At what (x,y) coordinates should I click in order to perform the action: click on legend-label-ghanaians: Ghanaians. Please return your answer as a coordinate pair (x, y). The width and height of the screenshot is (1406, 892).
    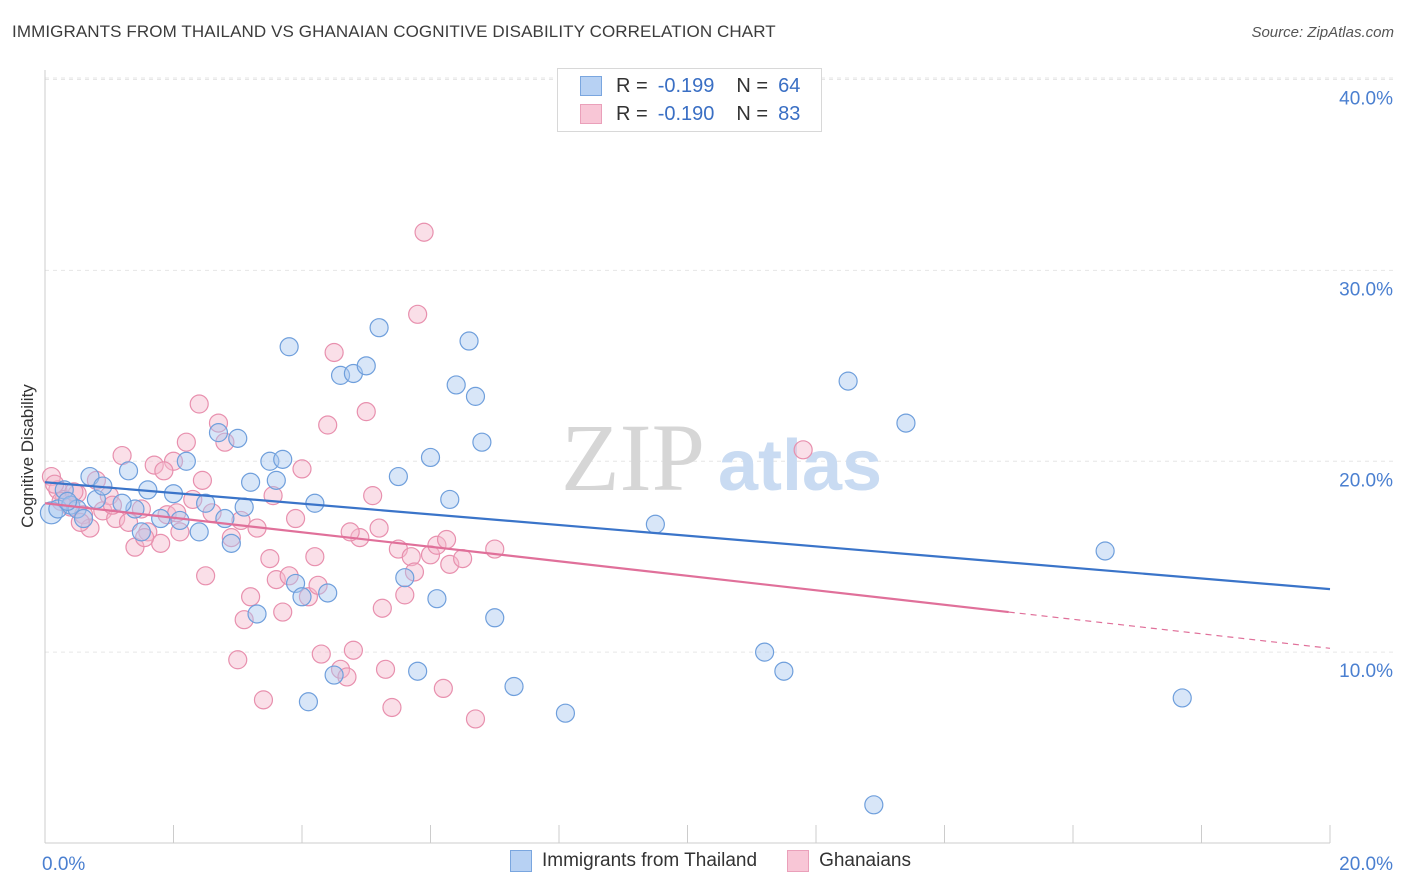
    Looking at the image, I should click on (865, 860).